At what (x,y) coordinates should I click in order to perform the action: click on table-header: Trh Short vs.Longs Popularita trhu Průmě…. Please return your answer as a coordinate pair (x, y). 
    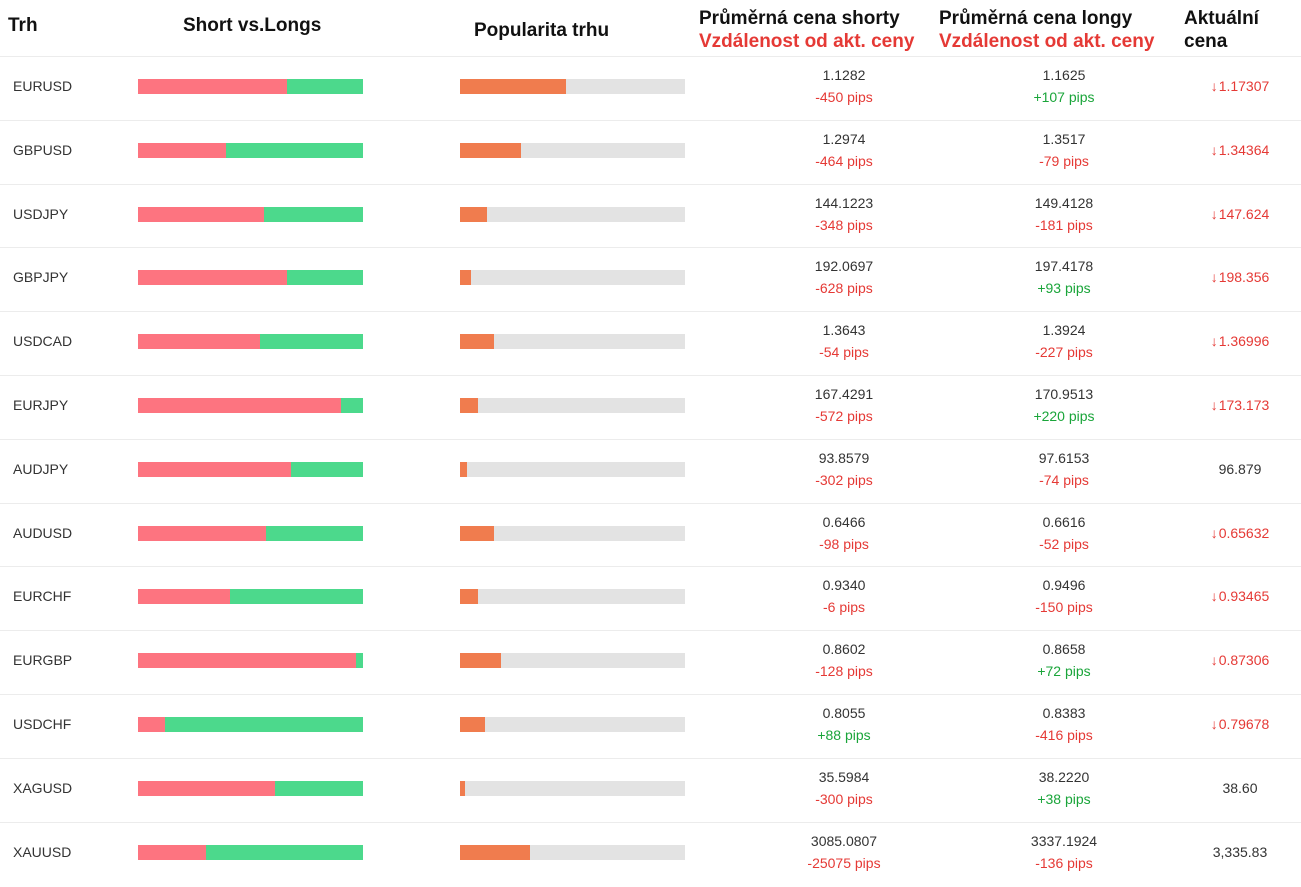
    Looking at the image, I should click on (650, 28).